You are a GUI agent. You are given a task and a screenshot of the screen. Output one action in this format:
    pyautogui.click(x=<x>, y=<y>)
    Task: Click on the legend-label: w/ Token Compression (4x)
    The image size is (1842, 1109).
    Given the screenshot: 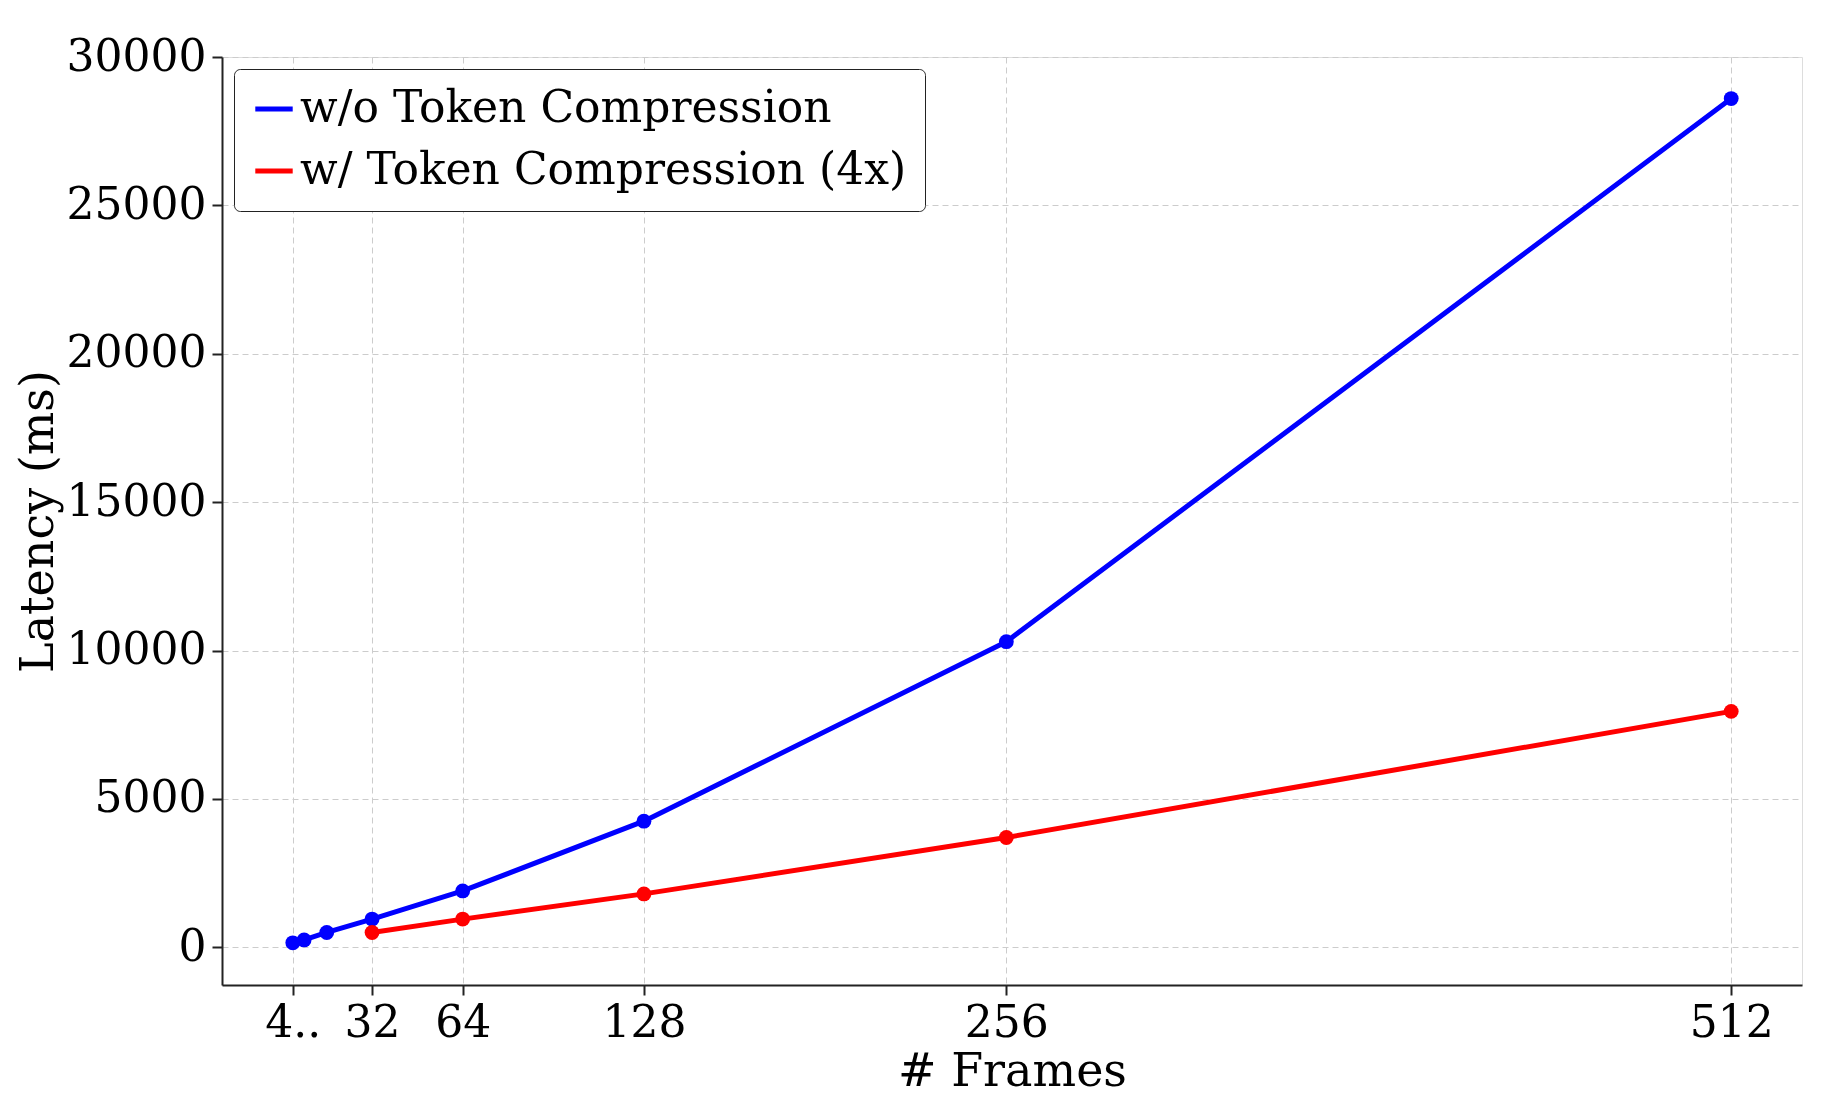 What is the action you would take?
    pyautogui.click(x=603, y=168)
    